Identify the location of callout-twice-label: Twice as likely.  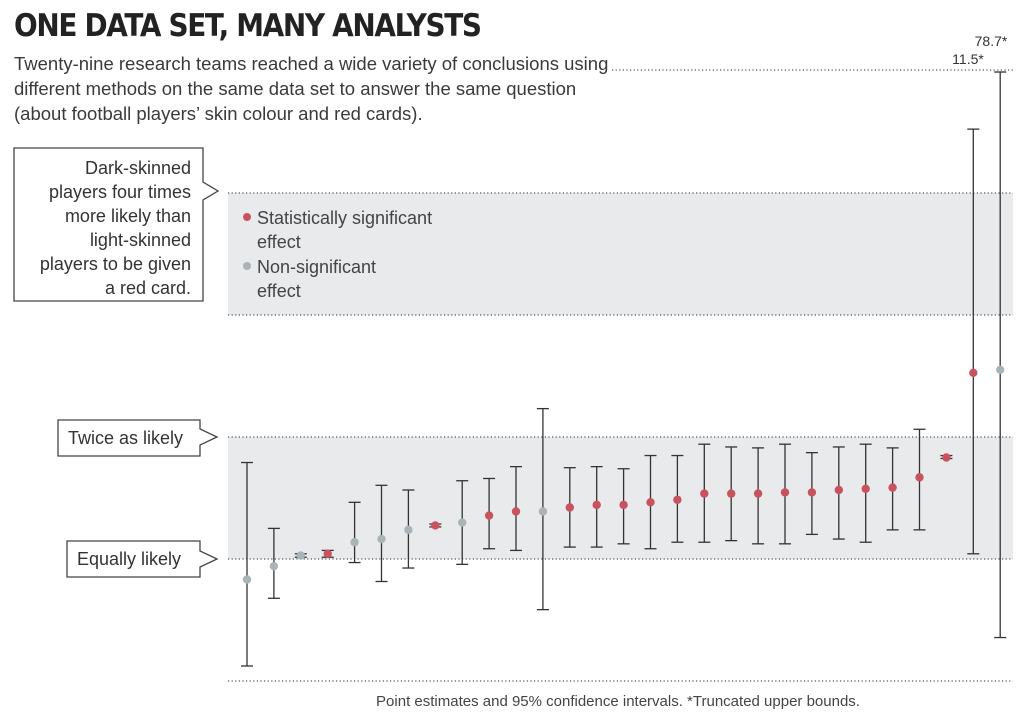
(125, 438).